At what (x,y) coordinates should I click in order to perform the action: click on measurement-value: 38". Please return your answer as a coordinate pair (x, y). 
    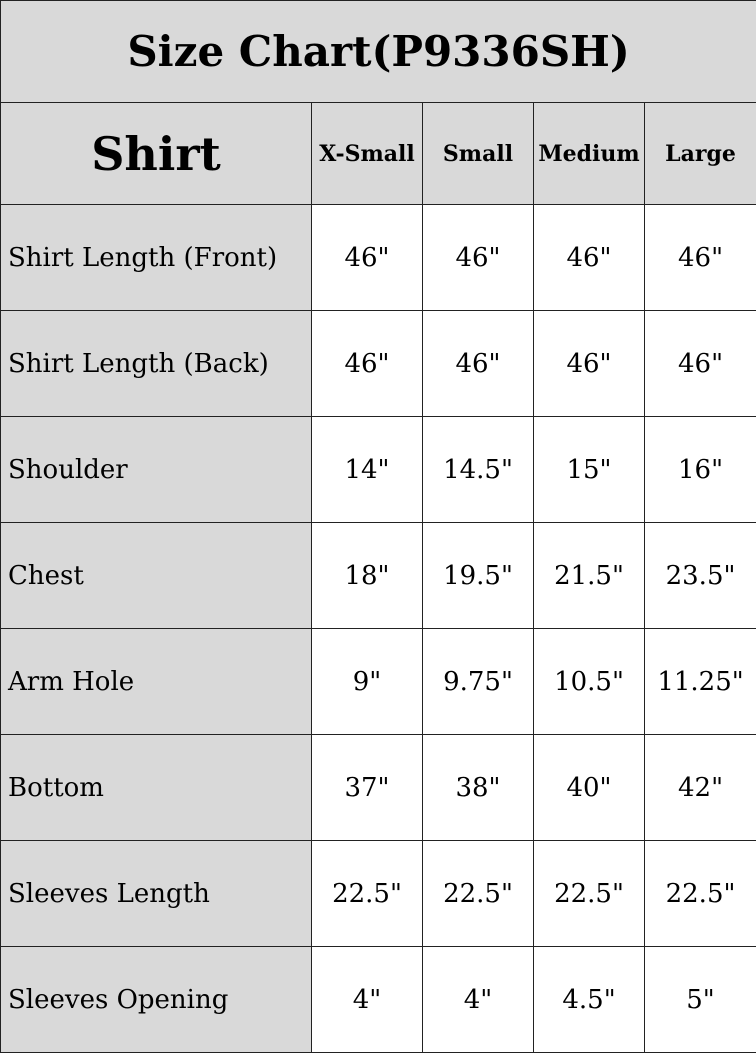
    Looking at the image, I should click on (478, 788).